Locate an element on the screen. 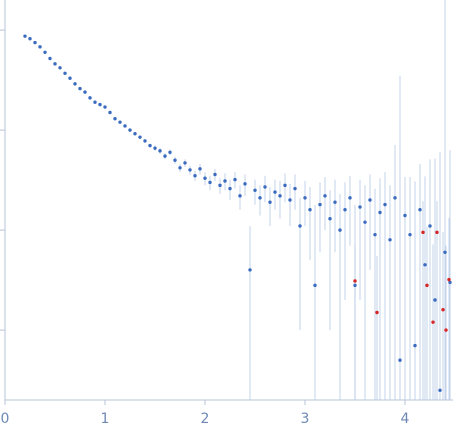 This screenshot has height=437, width=454. x-tick-label: 1 is located at coordinates (105, 419).